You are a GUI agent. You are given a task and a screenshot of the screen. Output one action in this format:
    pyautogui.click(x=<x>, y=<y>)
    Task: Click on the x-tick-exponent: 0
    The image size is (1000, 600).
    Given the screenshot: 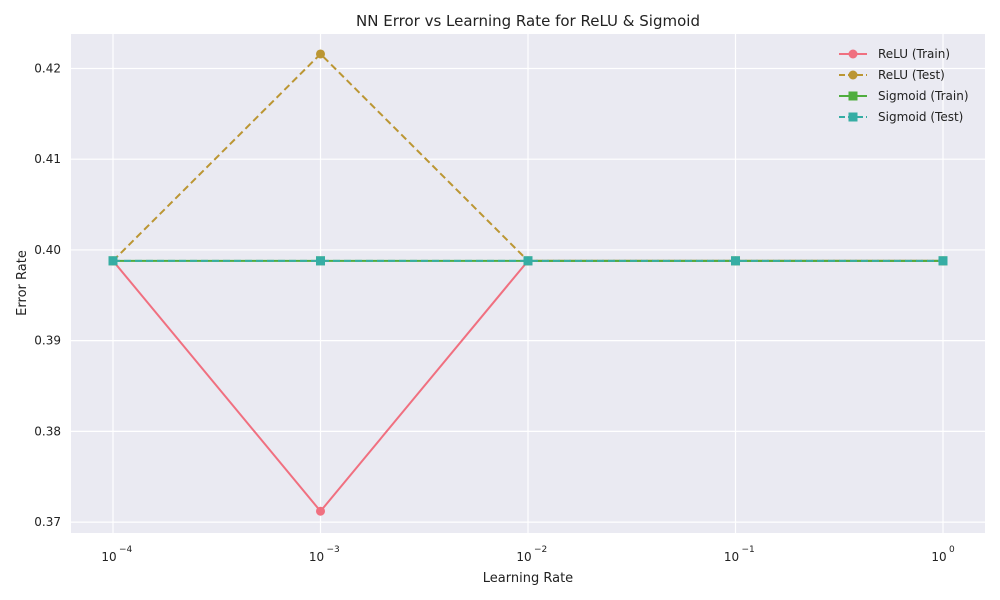 What is the action you would take?
    pyautogui.click(x=952, y=550)
    